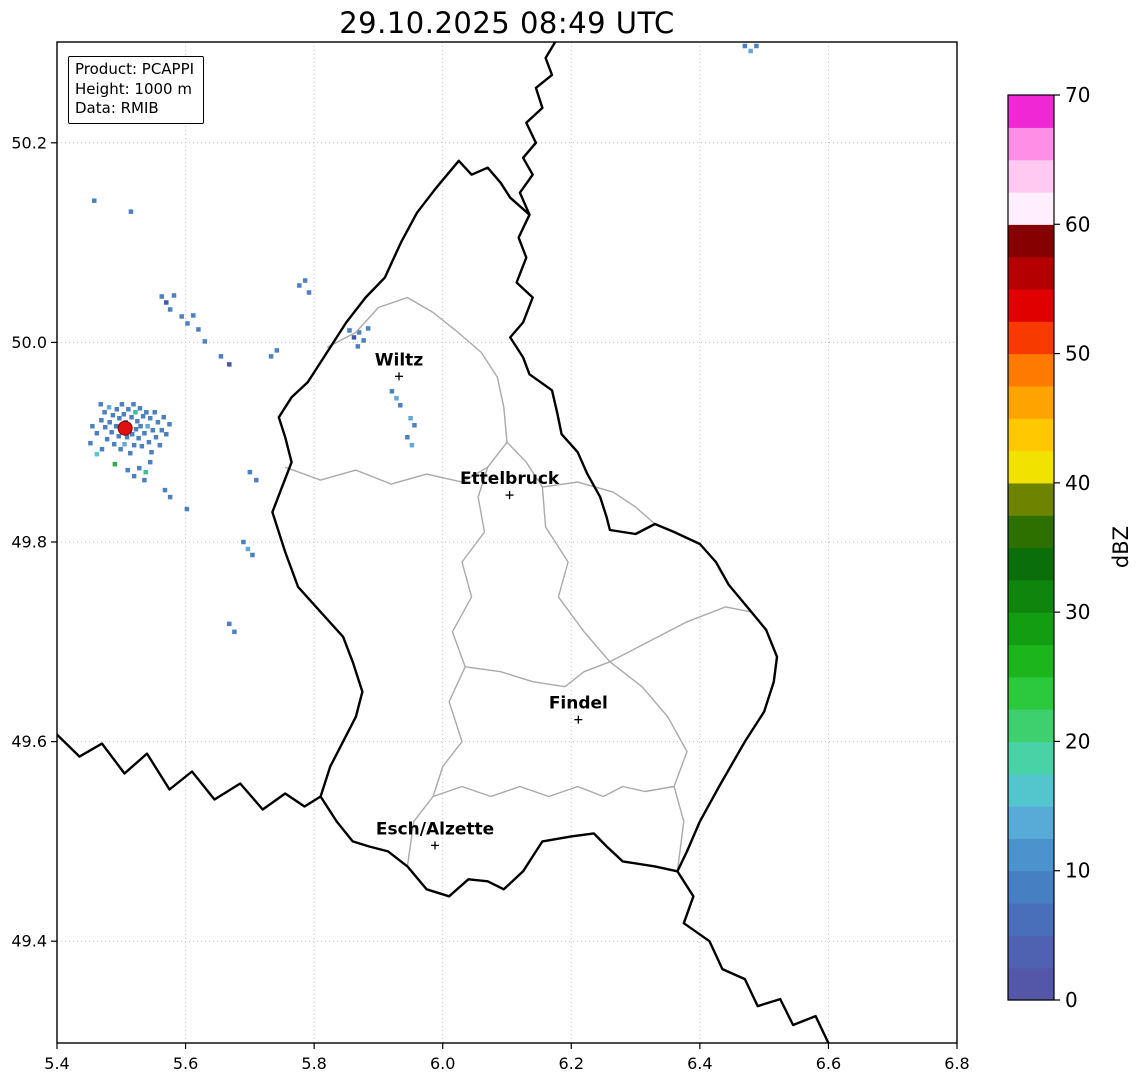 This screenshot has height=1084, width=1145. Describe the element at coordinates (135, 69) in the screenshot. I see `info-product-line: Product: PCAPPI` at that location.